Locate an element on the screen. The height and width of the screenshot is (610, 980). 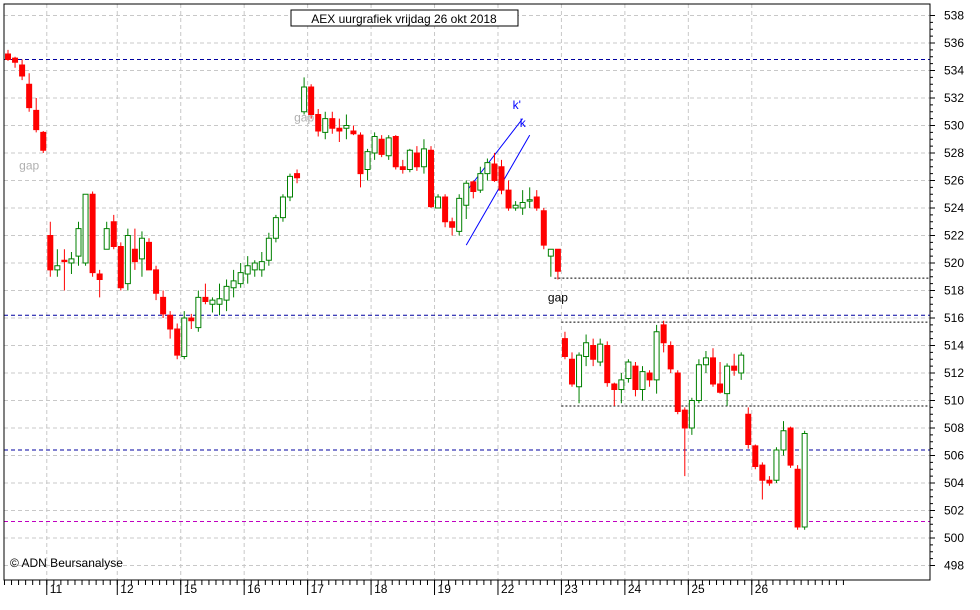
x-tick-label: 18 is located at coordinates (381, 589).